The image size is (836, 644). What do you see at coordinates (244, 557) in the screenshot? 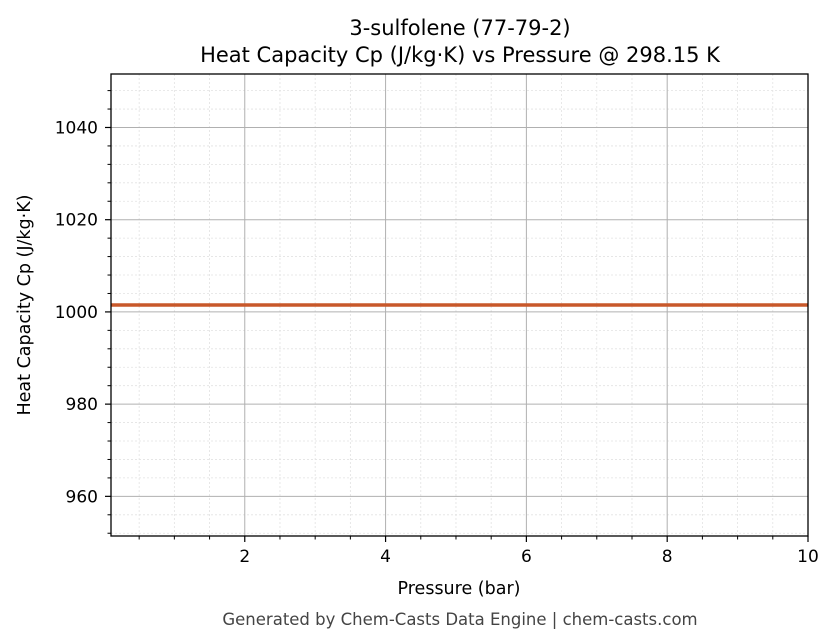
I see `x-tick-label: 2` at bounding box center [244, 557].